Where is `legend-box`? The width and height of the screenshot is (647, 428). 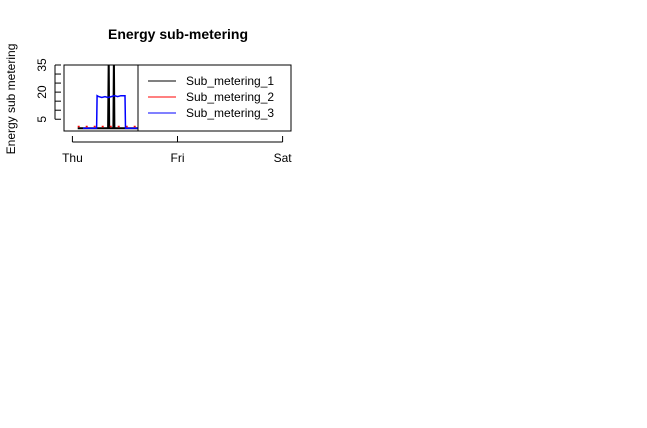 legend-box is located at coordinates (214, 98).